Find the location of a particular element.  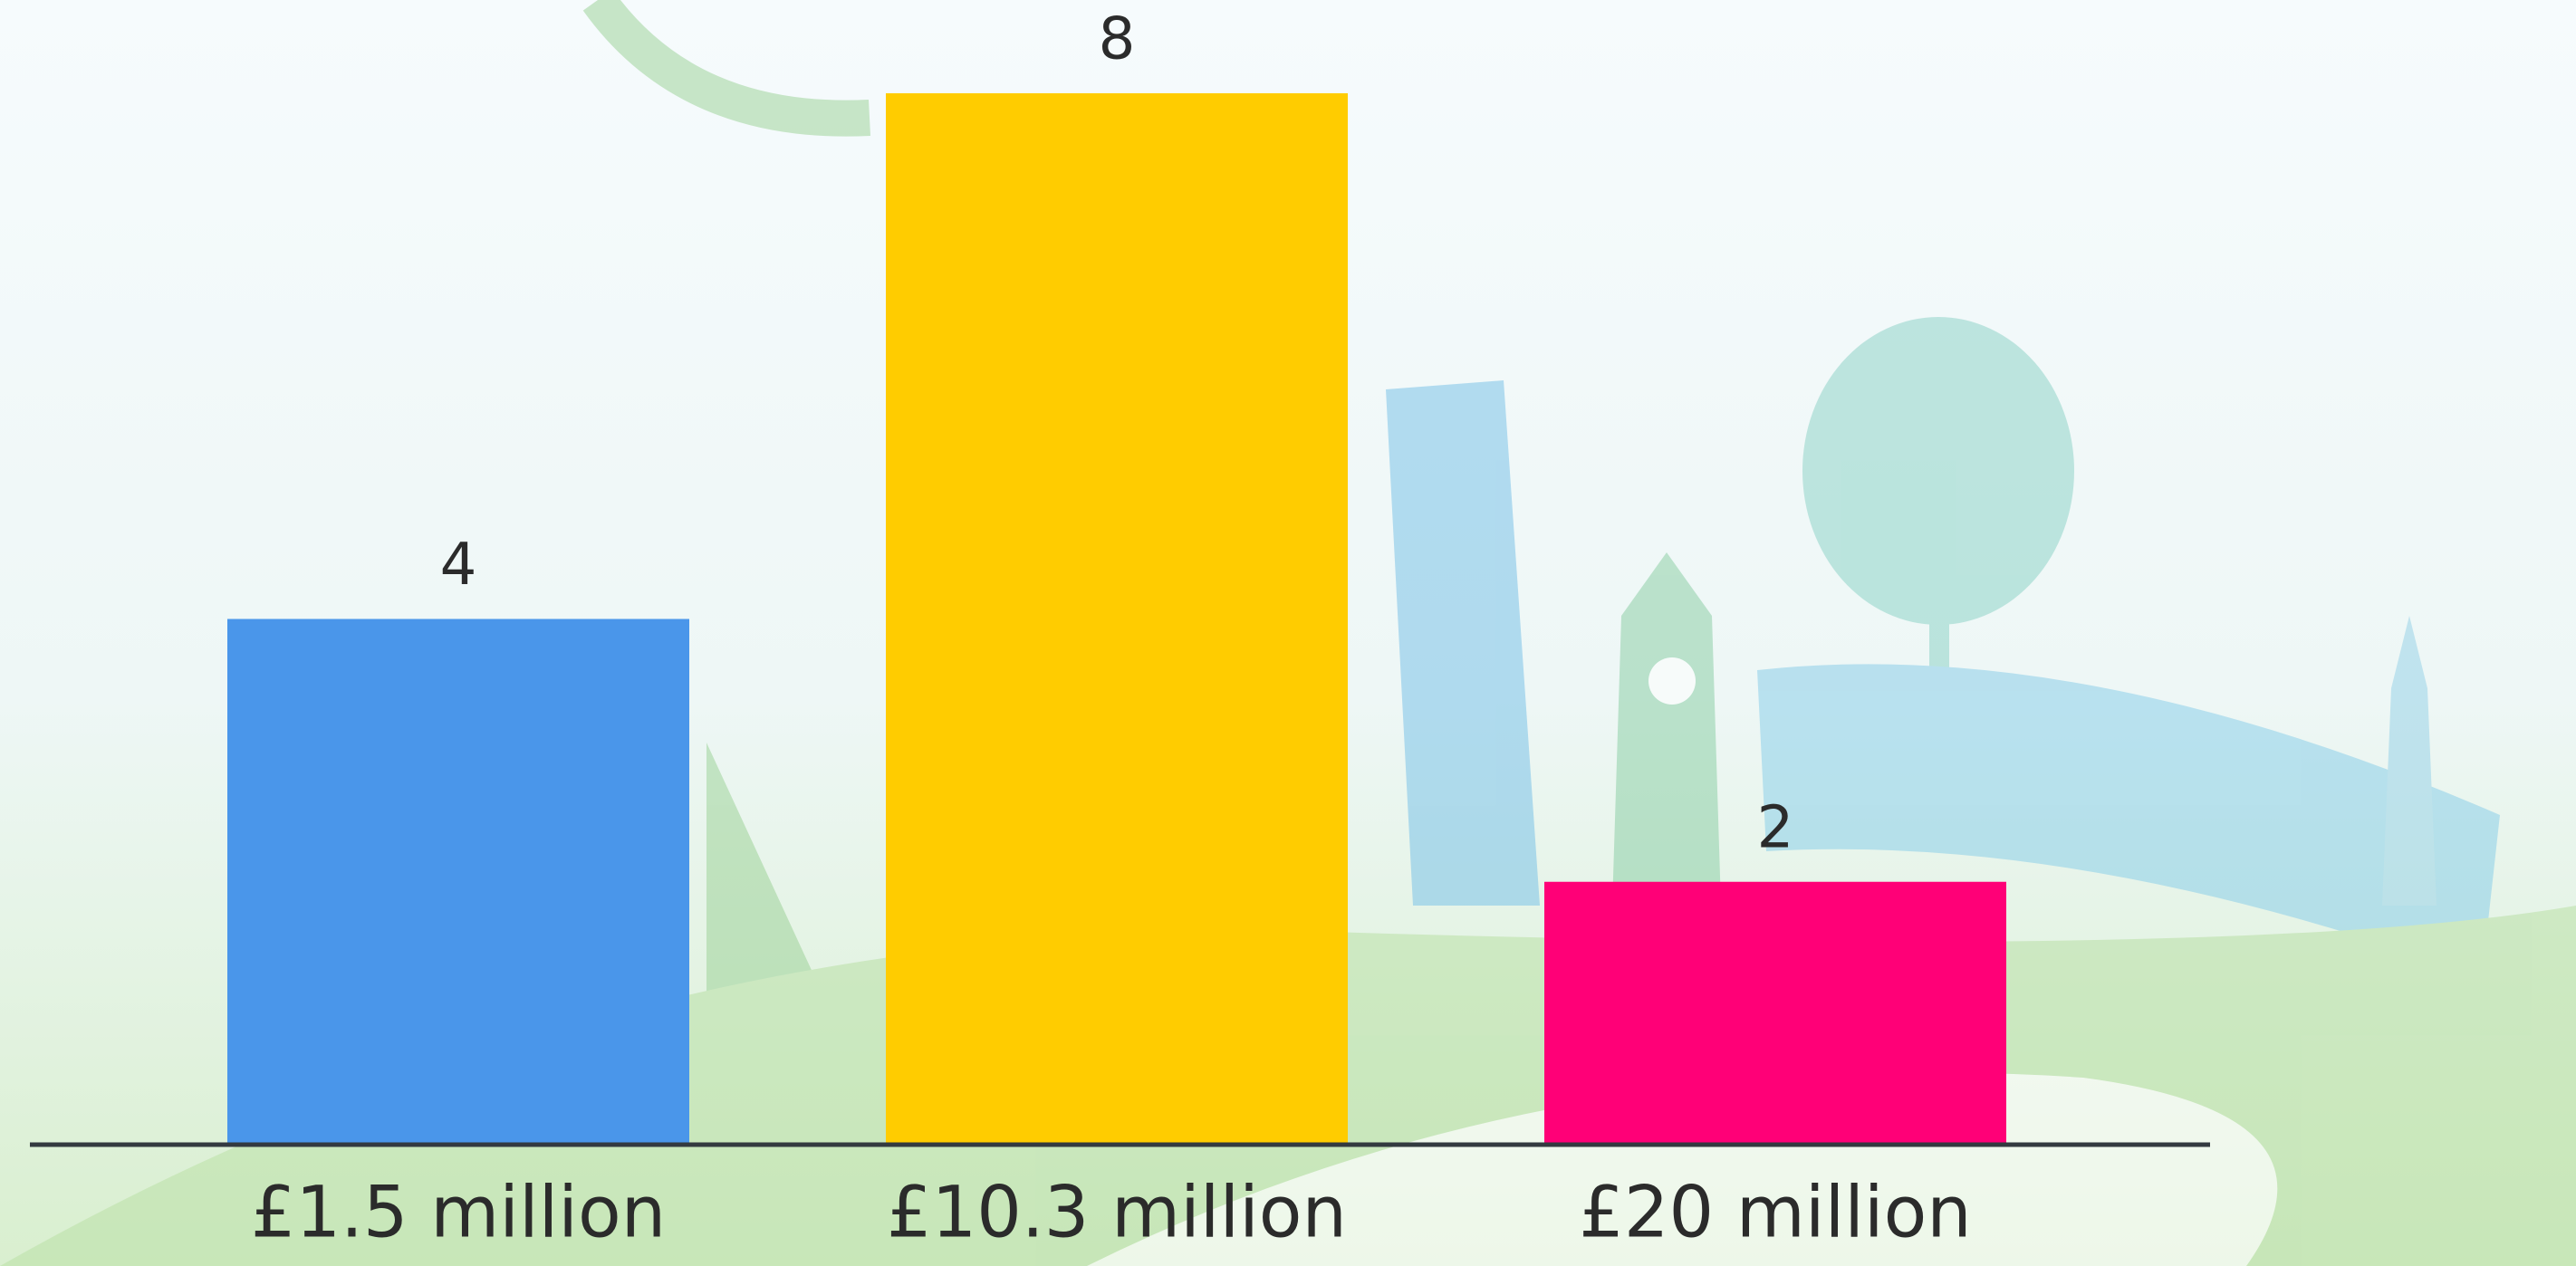

value-label: 4 is located at coordinates (458, 565).